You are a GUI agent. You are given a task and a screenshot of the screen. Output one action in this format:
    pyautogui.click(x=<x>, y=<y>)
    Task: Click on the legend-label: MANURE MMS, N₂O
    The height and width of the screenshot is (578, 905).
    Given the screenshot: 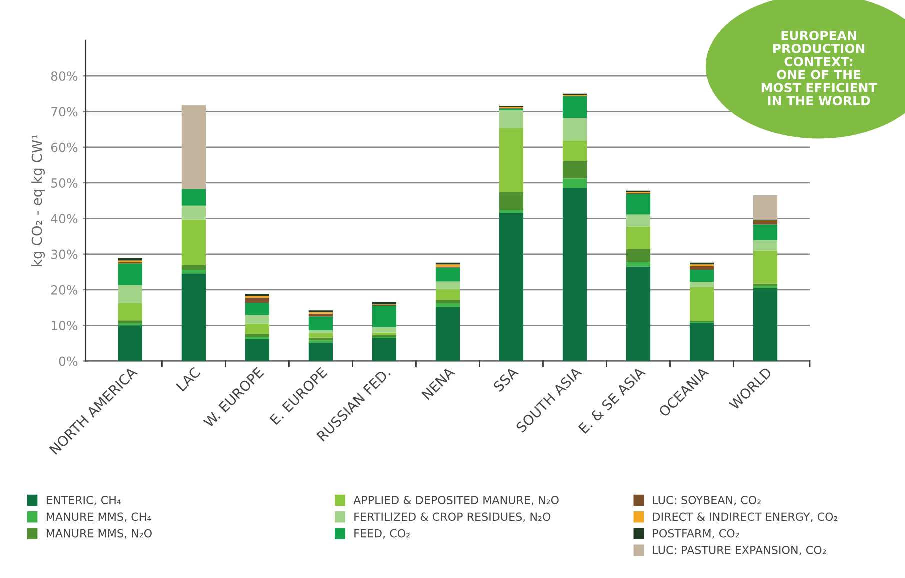 What is the action you would take?
    pyautogui.click(x=99, y=534)
    